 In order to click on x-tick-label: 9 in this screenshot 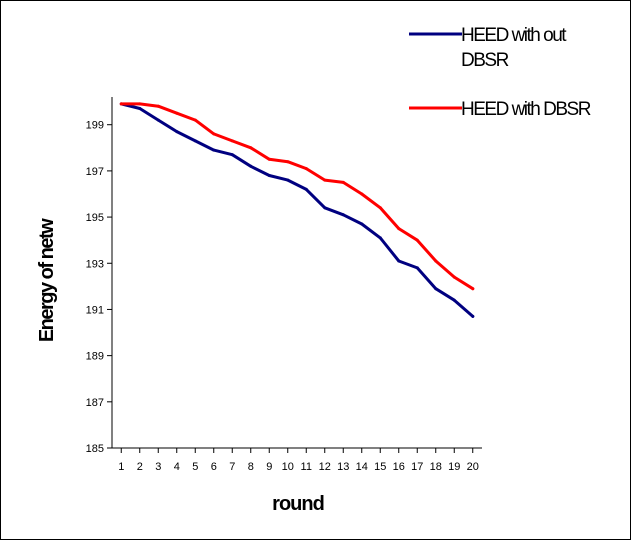, I will do `click(269, 467)`.